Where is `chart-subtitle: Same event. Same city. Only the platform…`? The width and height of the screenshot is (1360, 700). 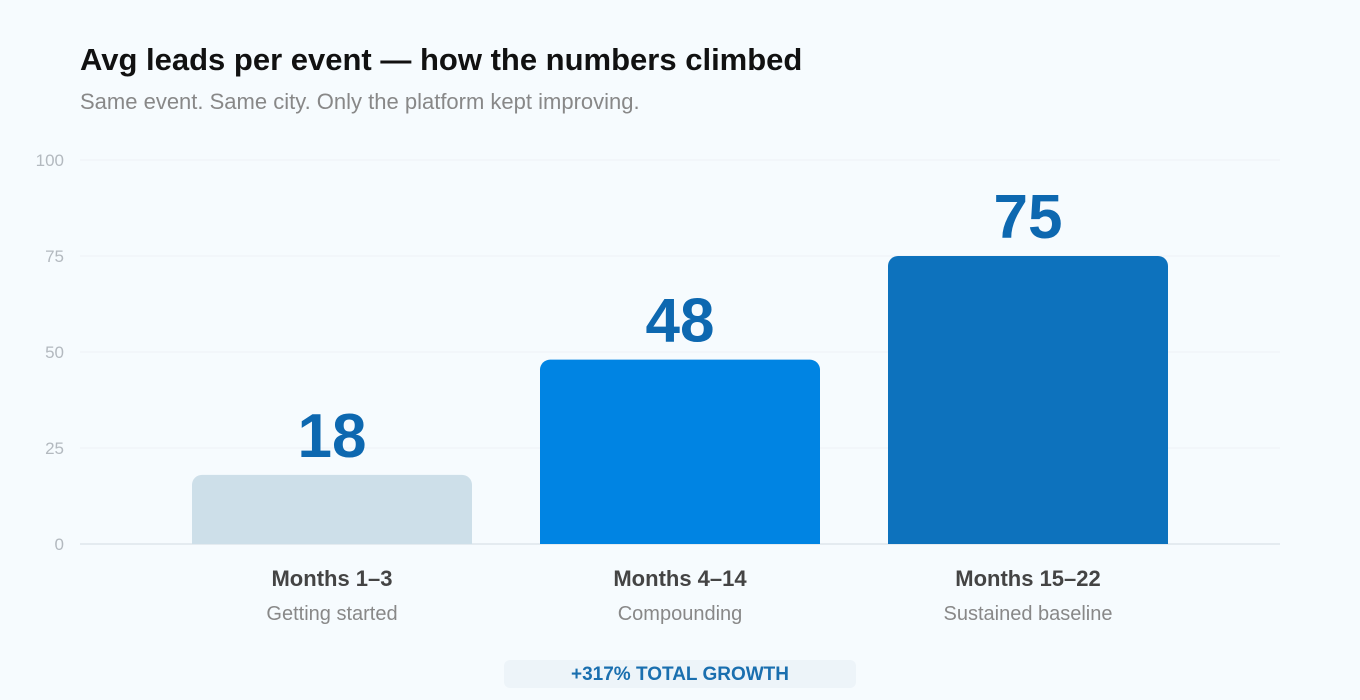
chart-subtitle: Same event. Same city. Only the platform… is located at coordinates (360, 101).